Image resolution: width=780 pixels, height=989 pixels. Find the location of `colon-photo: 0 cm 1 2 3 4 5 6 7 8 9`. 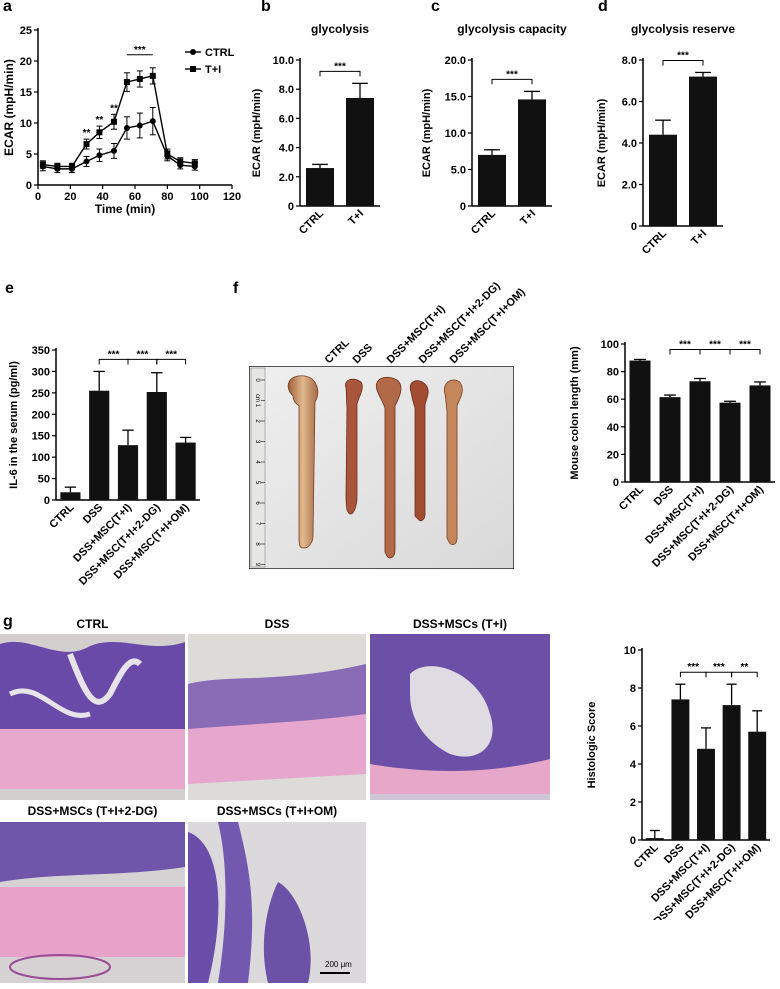

colon-photo: 0 cm 1 2 3 4 5 6 7 8 9 is located at coordinates (381, 467).